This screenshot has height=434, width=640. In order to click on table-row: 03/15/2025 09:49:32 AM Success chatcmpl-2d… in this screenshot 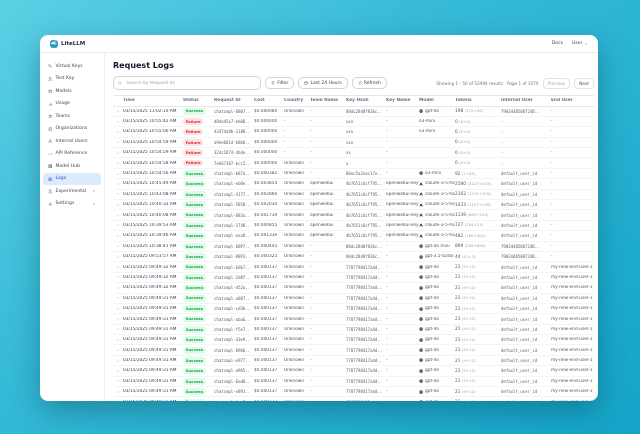, I will do `click(353, 278)`.